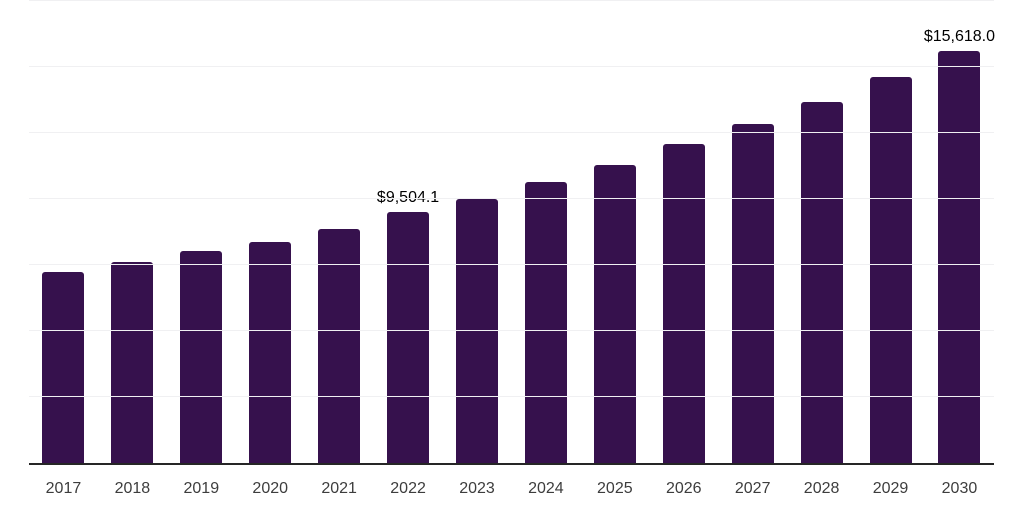 This screenshot has width=1024, height=512. Describe the element at coordinates (408, 337) in the screenshot. I see `bar-2022` at that location.